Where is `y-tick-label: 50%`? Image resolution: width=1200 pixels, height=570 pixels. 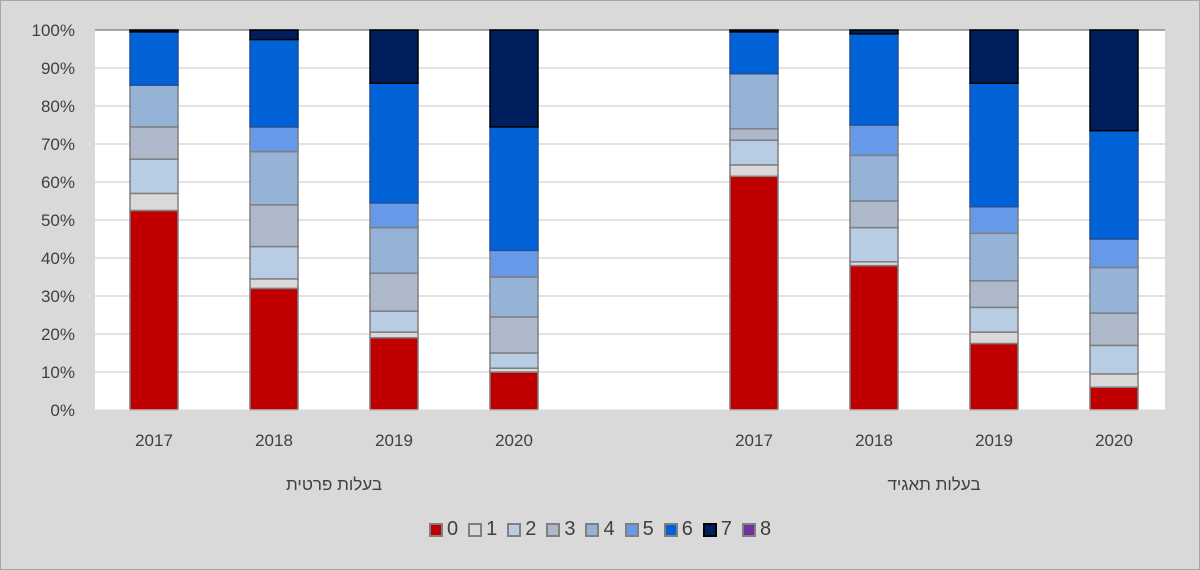 y-tick-label: 50% is located at coordinates (58, 220).